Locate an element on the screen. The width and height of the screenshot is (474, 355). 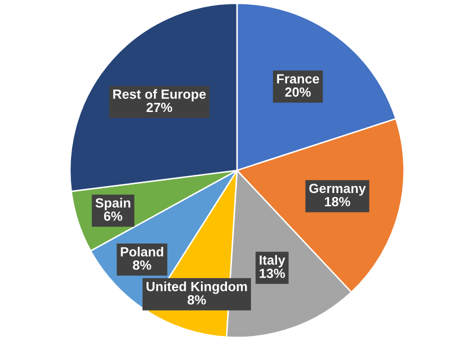
slice-label: Rest of Europe is located at coordinates (159, 95).